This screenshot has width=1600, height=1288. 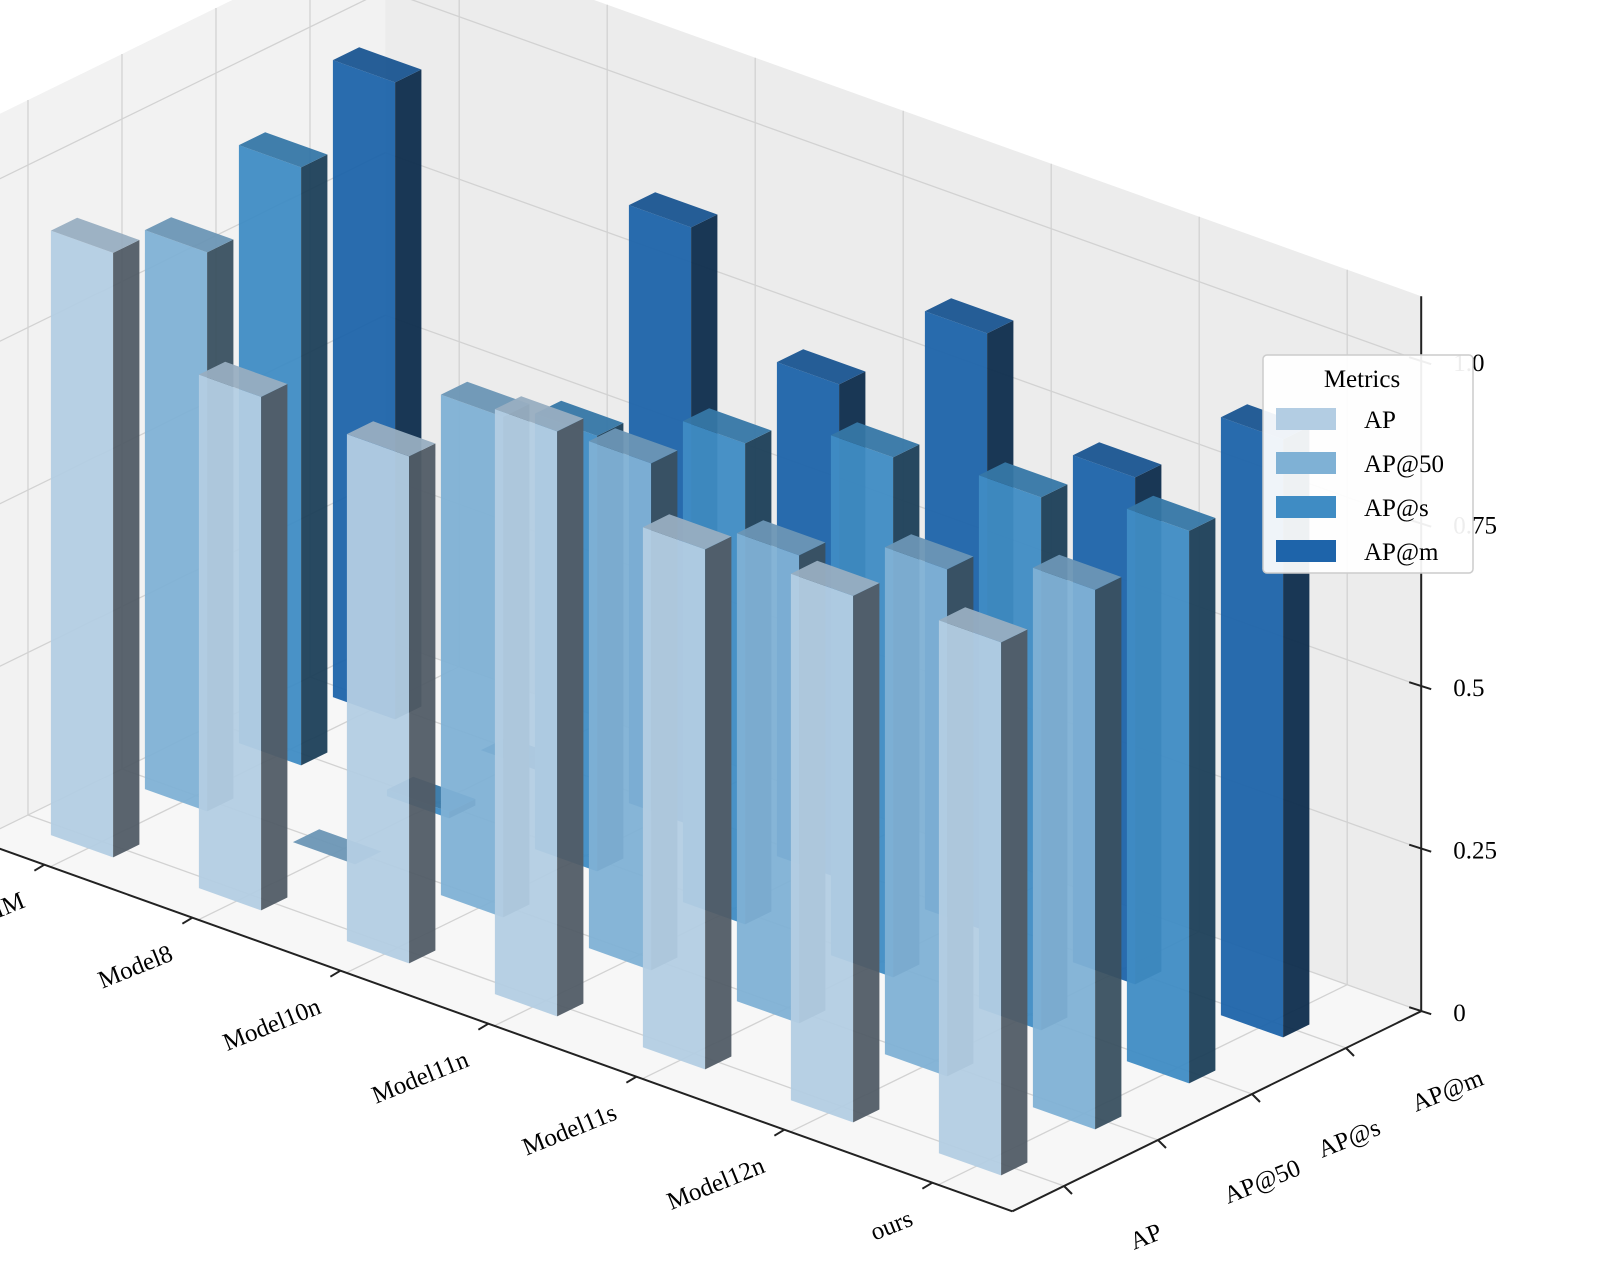 What do you see at coordinates (1380, 420) in the screenshot?
I see `legend-label: AP` at bounding box center [1380, 420].